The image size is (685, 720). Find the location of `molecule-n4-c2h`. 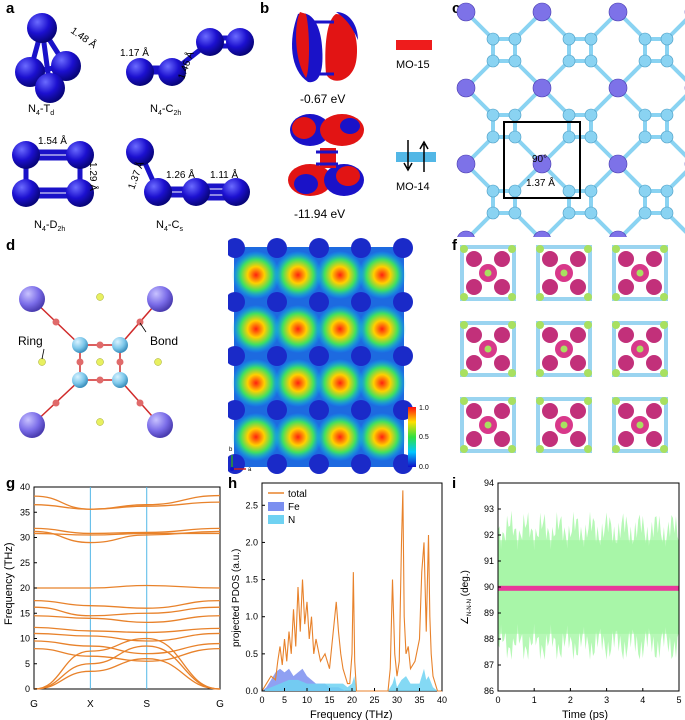

molecule-n4-c2h is located at coordinates (190, 57).